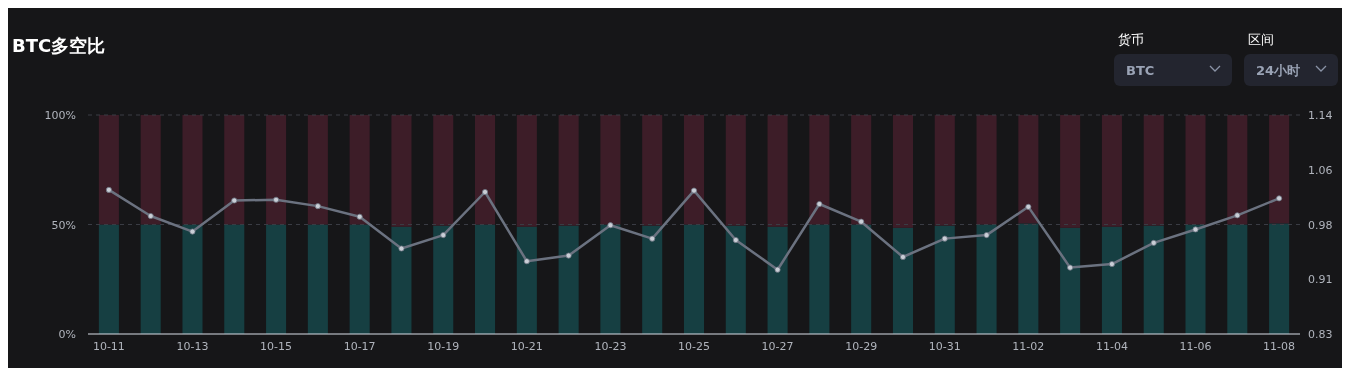  I want to click on text: 24小时, so click(1278, 70).